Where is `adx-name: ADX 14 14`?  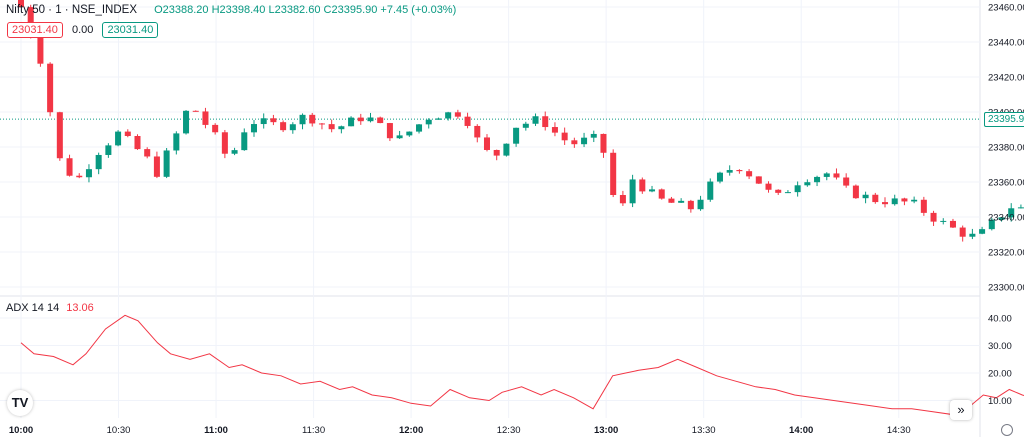 adx-name: ADX 14 14 is located at coordinates (33, 308).